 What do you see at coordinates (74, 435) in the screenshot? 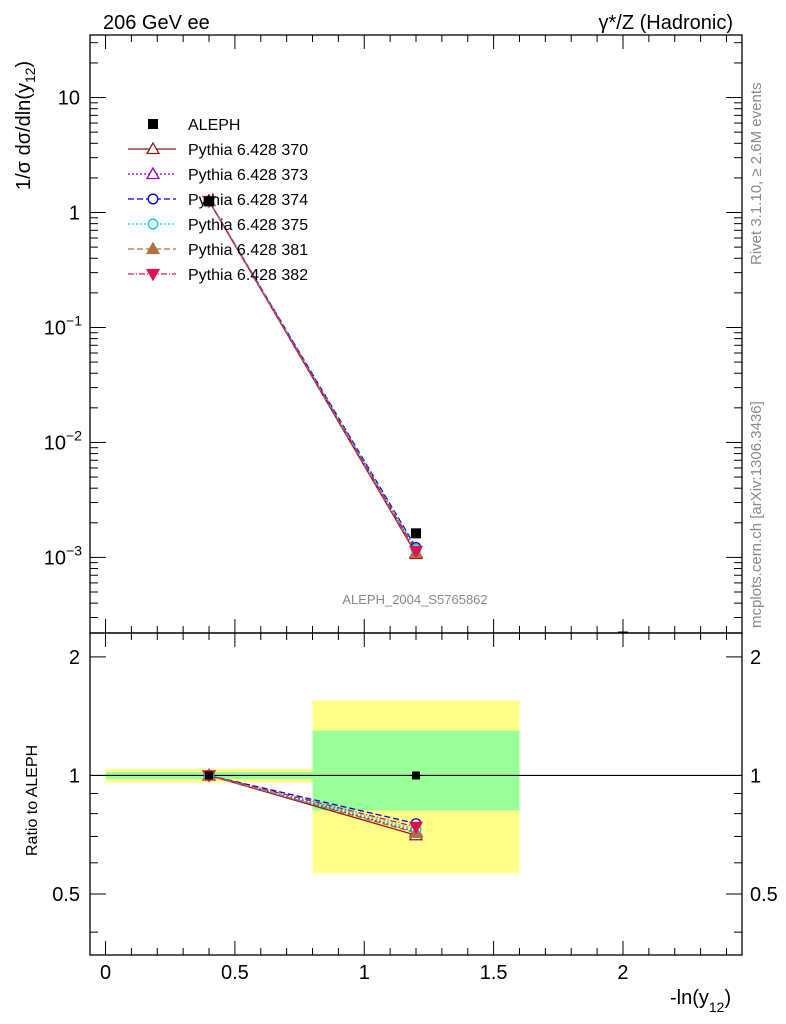
I see `y-tick-exp: −2` at bounding box center [74, 435].